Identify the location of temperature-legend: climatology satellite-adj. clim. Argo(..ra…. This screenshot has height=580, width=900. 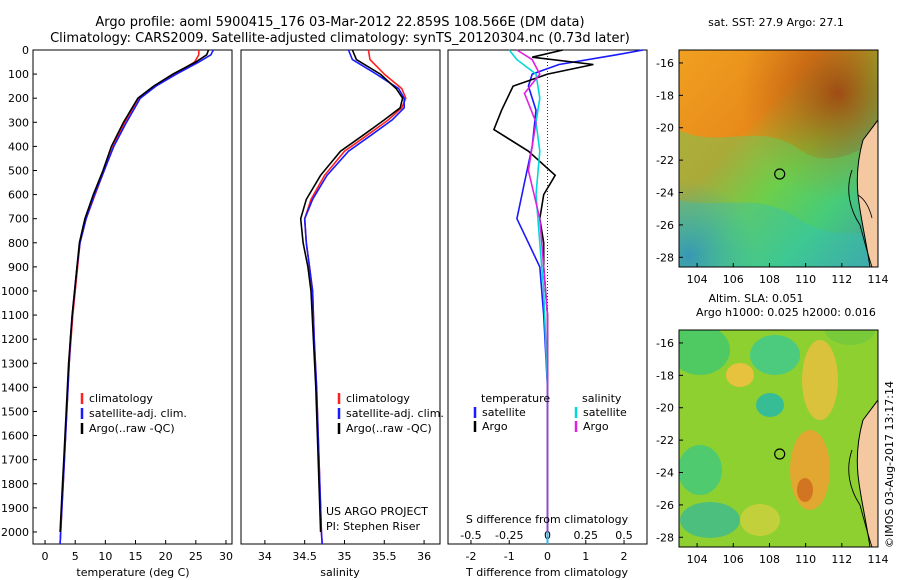
(133, 413).